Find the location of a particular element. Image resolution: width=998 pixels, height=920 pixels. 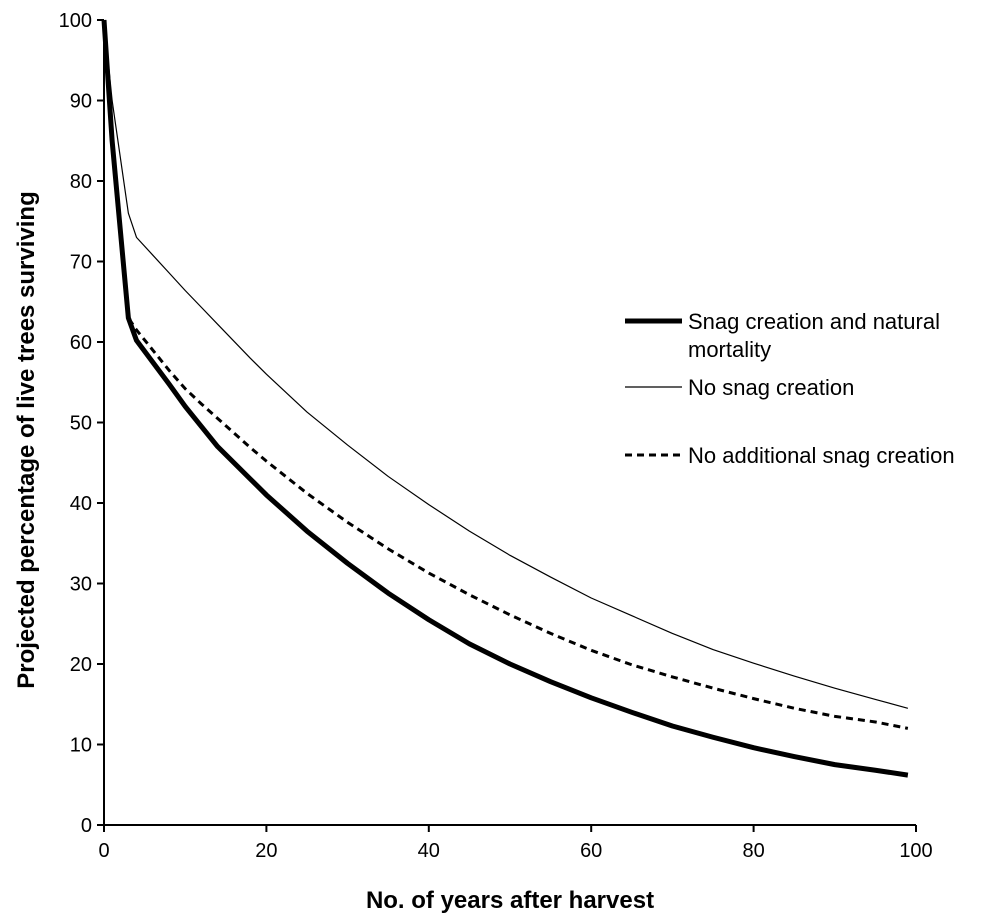

legend-label-line-2: mortality is located at coordinates (729, 349).